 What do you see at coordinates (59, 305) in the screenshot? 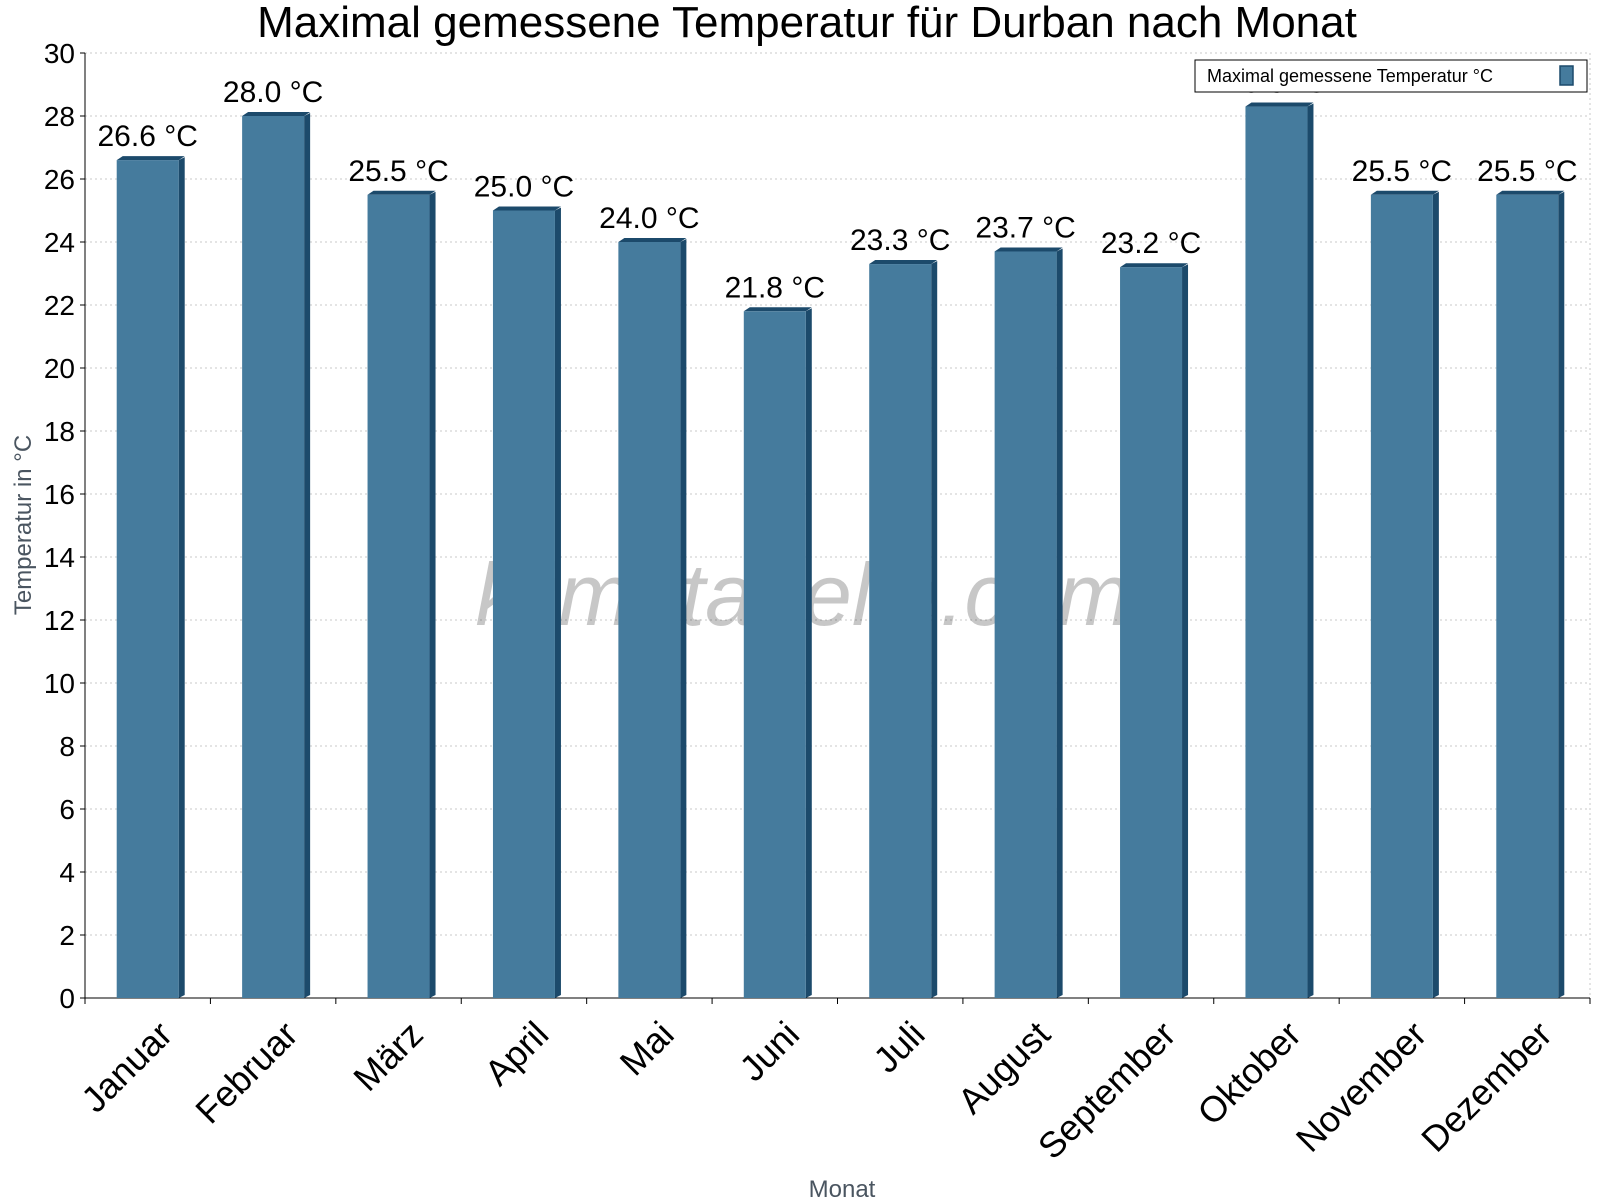
I see `y-tick-label: 22` at bounding box center [59, 305].